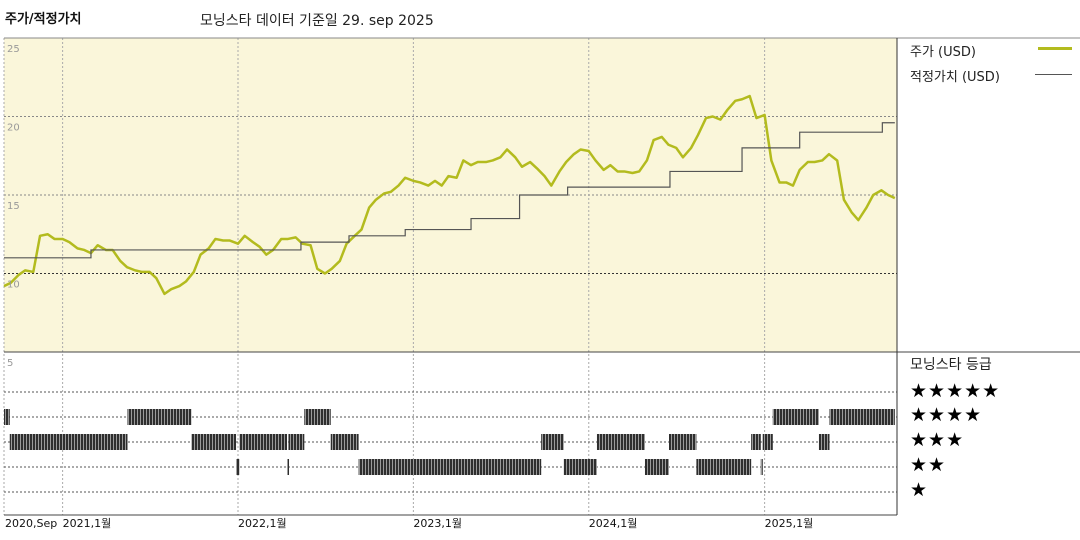  I want to click on y-tick-label: 5, so click(10, 363).